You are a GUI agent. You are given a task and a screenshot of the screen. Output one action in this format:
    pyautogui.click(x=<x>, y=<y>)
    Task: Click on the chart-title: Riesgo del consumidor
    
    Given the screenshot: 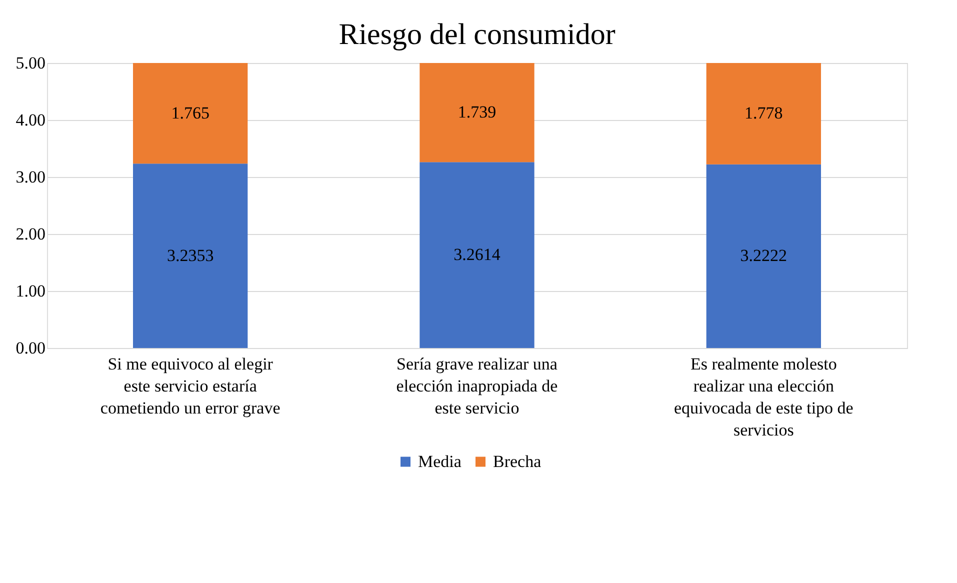 What is the action you would take?
    pyautogui.click(x=477, y=34)
    